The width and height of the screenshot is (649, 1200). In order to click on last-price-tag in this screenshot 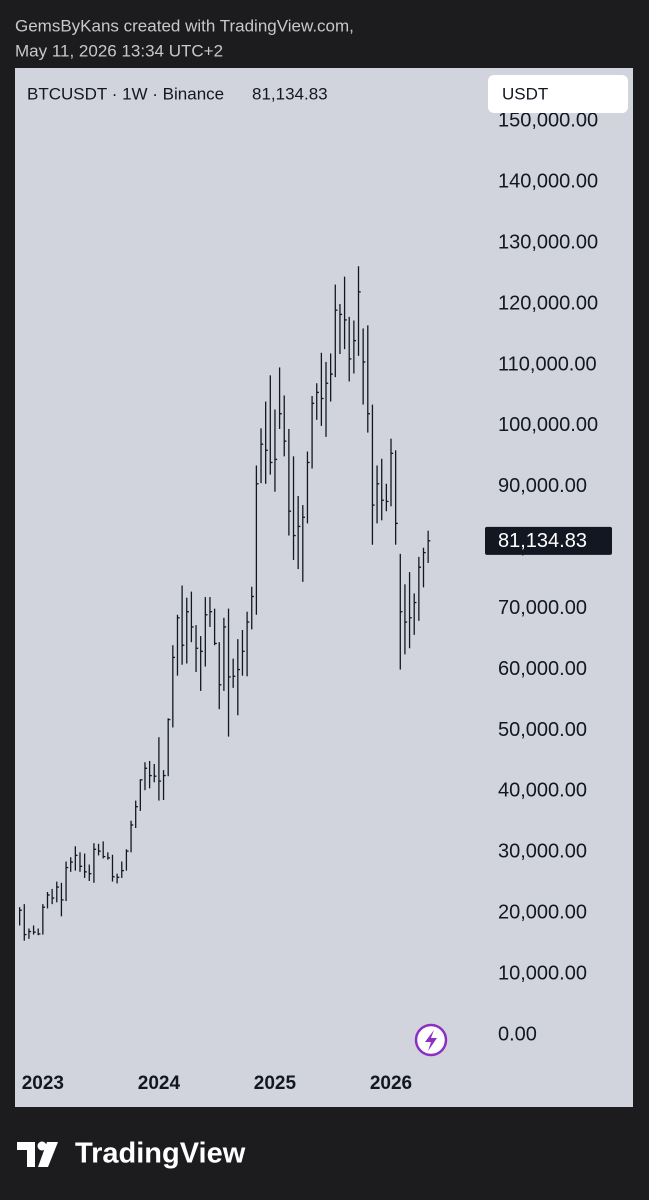, I will do `click(548, 540)`.